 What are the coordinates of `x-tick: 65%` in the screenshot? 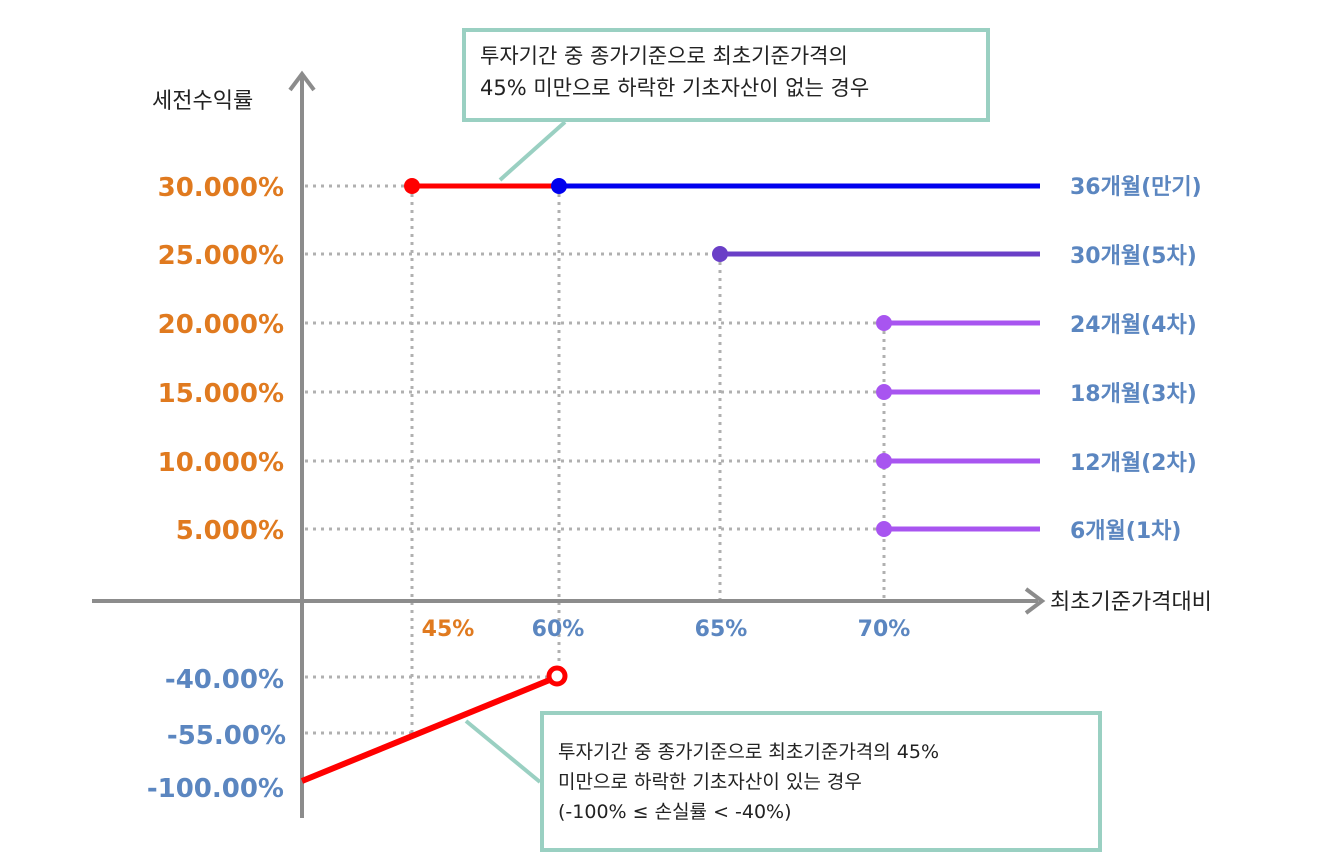 It's located at (721, 629).